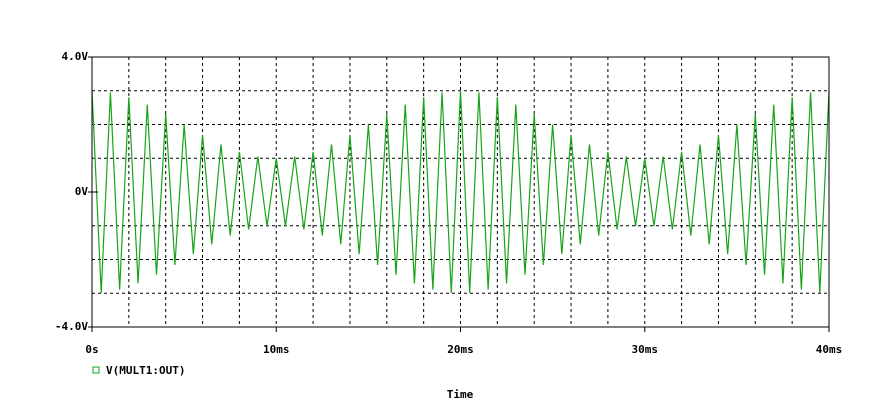 This screenshot has width=891, height=407. Describe the element at coordinates (91, 349) in the screenshot. I see `x-tick-label: 0s` at that location.